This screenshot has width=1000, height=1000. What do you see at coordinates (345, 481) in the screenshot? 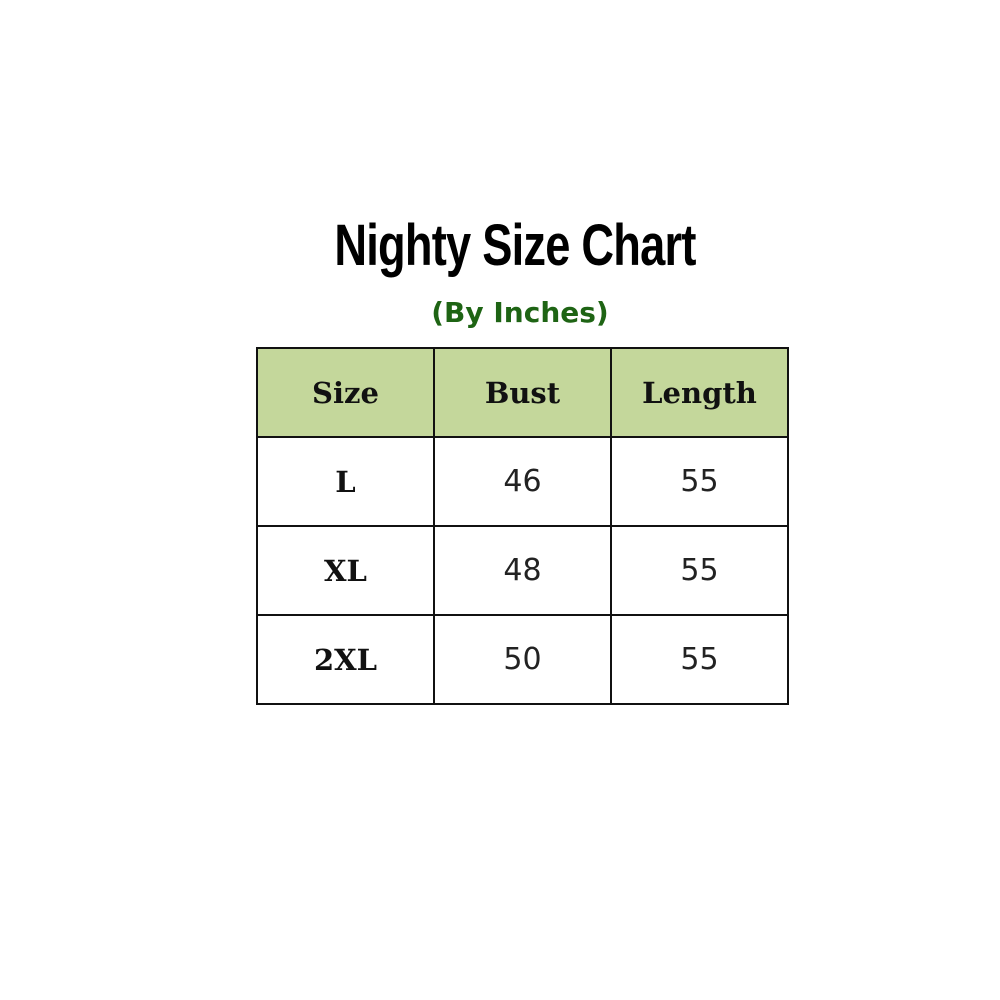
I see `cell-size: L` at bounding box center [345, 481].